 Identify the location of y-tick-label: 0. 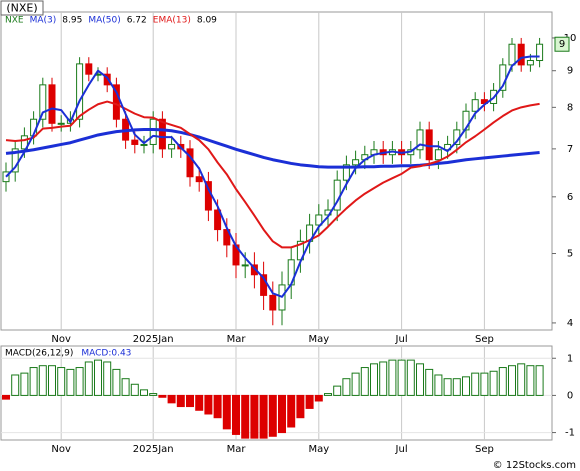
(570, 395).